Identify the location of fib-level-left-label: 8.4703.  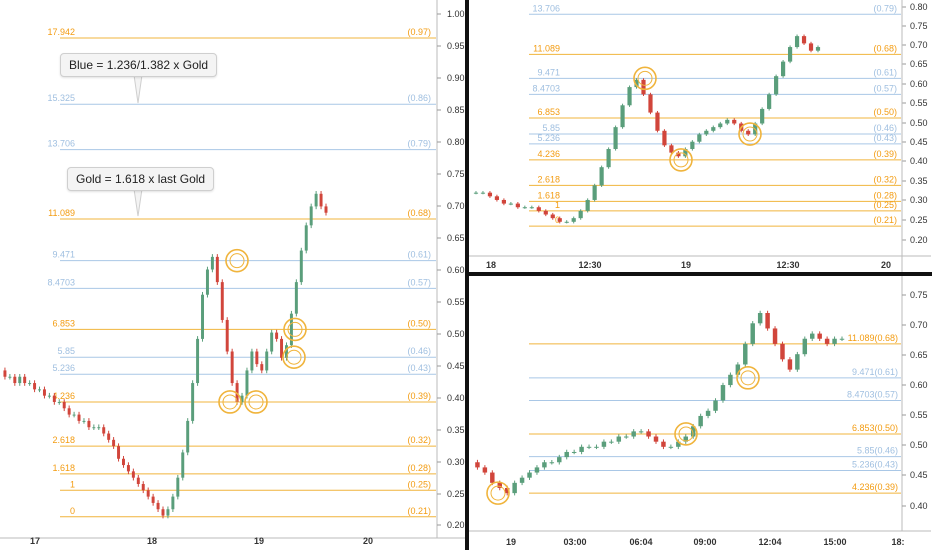
(61, 282).